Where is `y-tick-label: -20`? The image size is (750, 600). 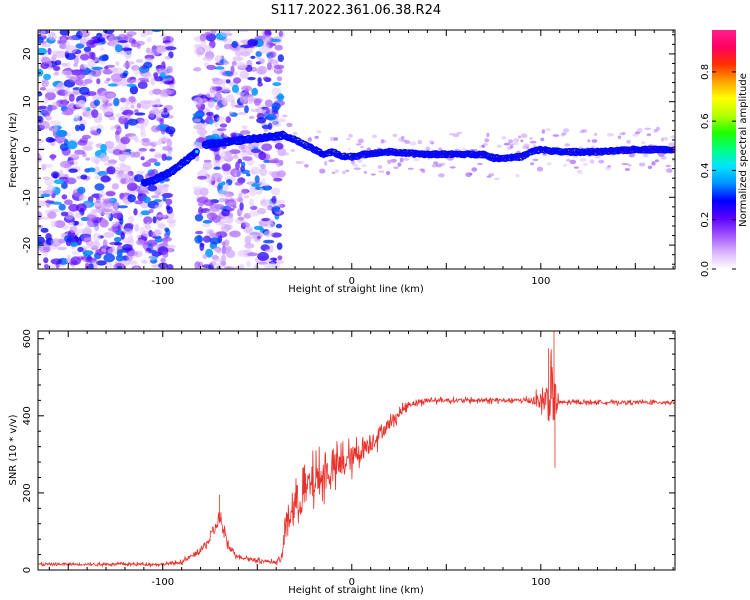
y-tick-label: -20 is located at coordinates (27, 245).